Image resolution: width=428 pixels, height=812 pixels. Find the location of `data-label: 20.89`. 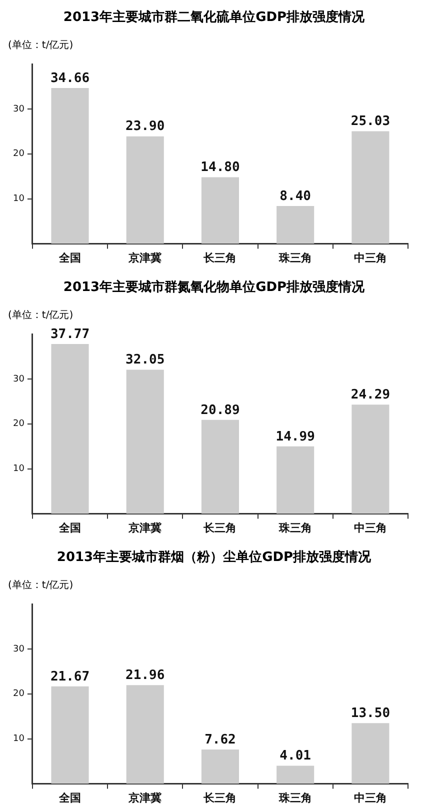

data-label: 20.89 is located at coordinates (220, 410).